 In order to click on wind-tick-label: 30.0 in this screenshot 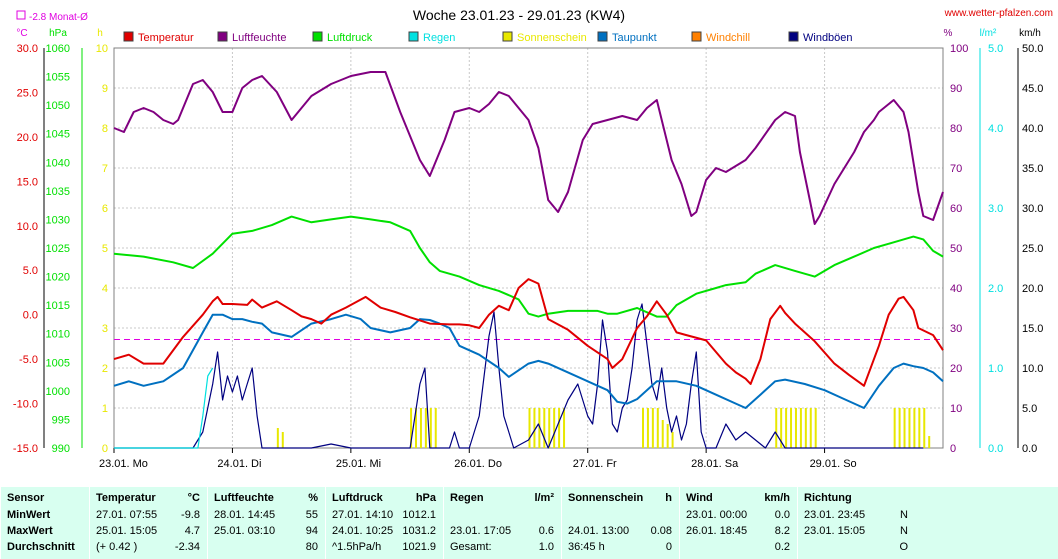, I will do `click(1032, 209)`.